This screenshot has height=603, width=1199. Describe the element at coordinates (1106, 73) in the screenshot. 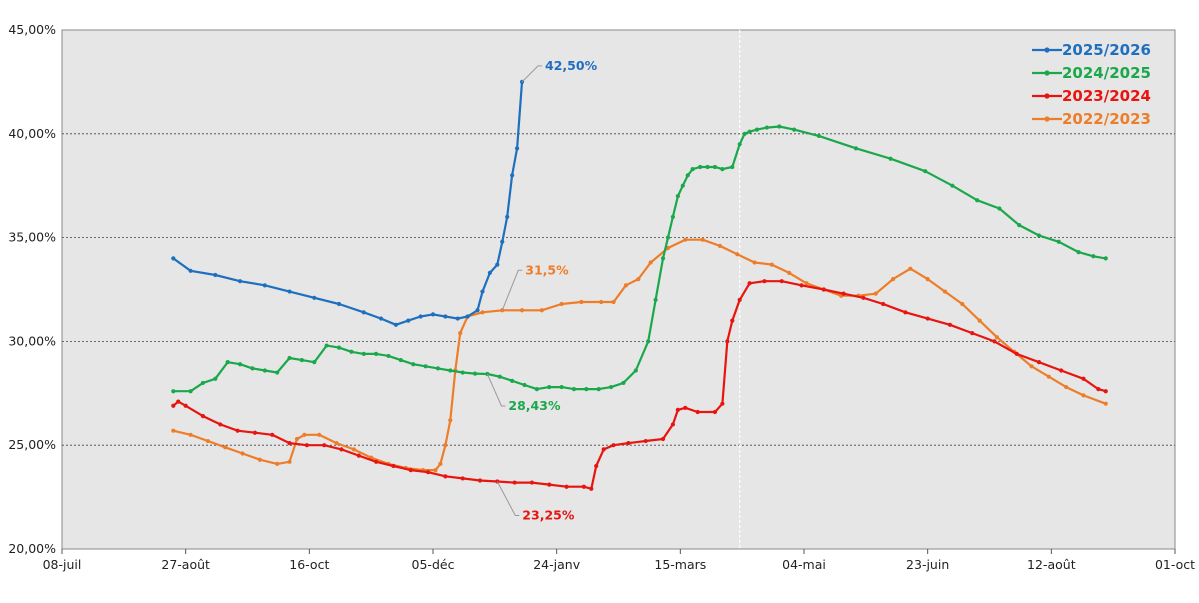

I see `legend-entry: 2024/2025` at that location.